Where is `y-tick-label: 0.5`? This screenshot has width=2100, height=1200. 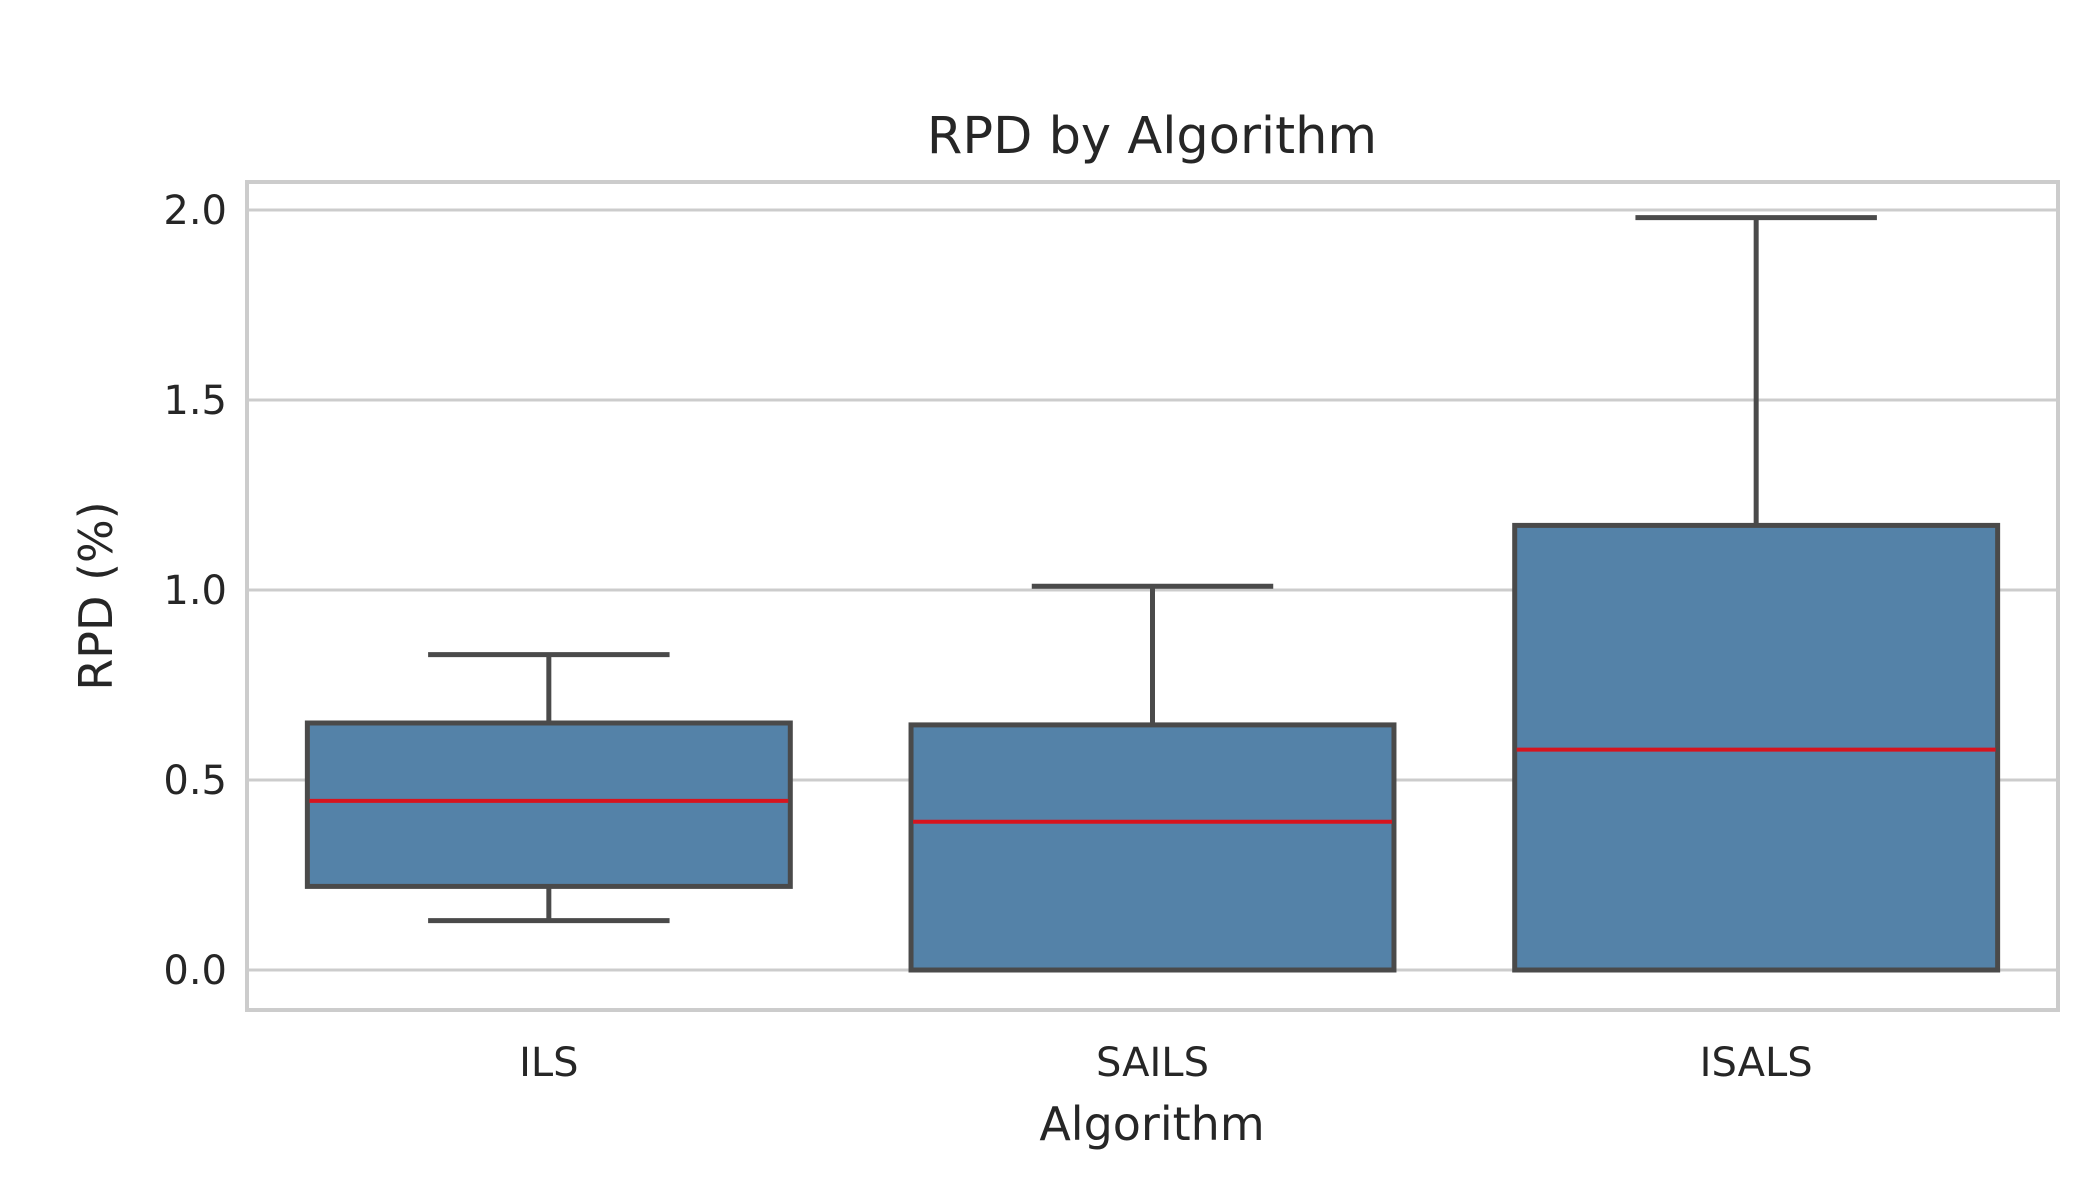 y-tick-label: 0.5 is located at coordinates (195, 781).